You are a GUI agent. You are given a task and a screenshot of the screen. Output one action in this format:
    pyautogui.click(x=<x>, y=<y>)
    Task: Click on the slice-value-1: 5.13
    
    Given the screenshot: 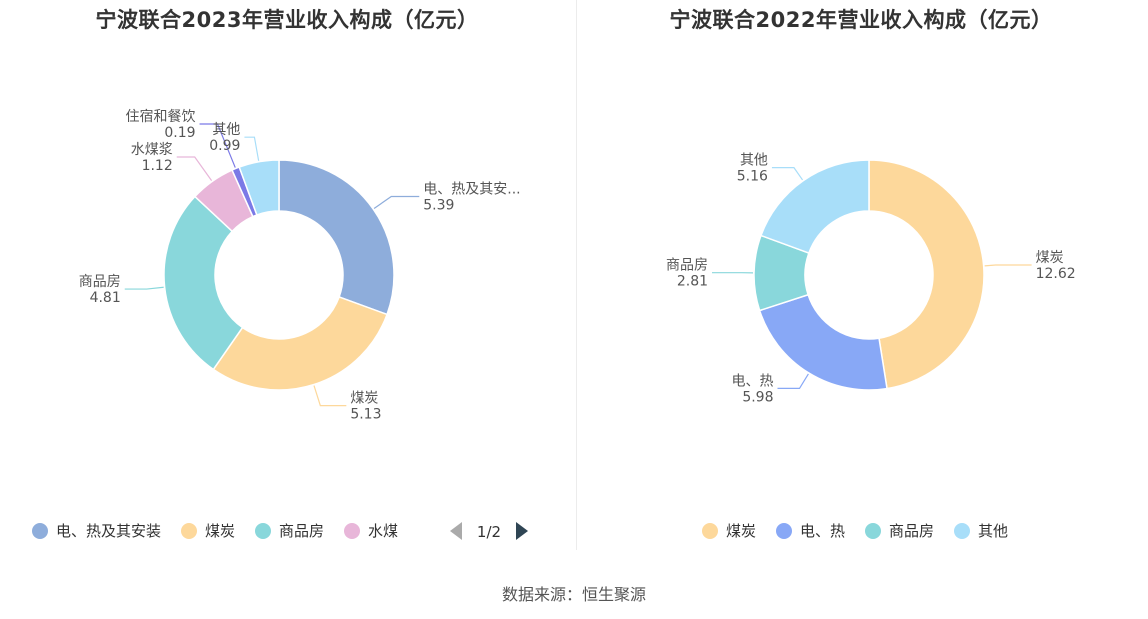 What is the action you would take?
    pyautogui.click(x=365, y=415)
    